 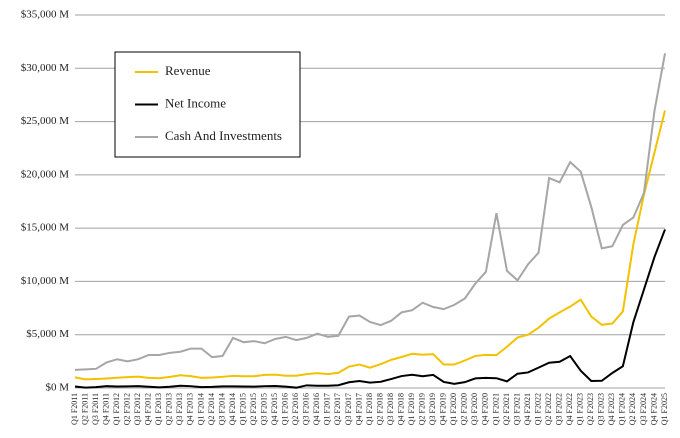 What do you see at coordinates (358, 409) in the screenshot?
I see `x-tick-label: Q4 F2017` at bounding box center [358, 409].